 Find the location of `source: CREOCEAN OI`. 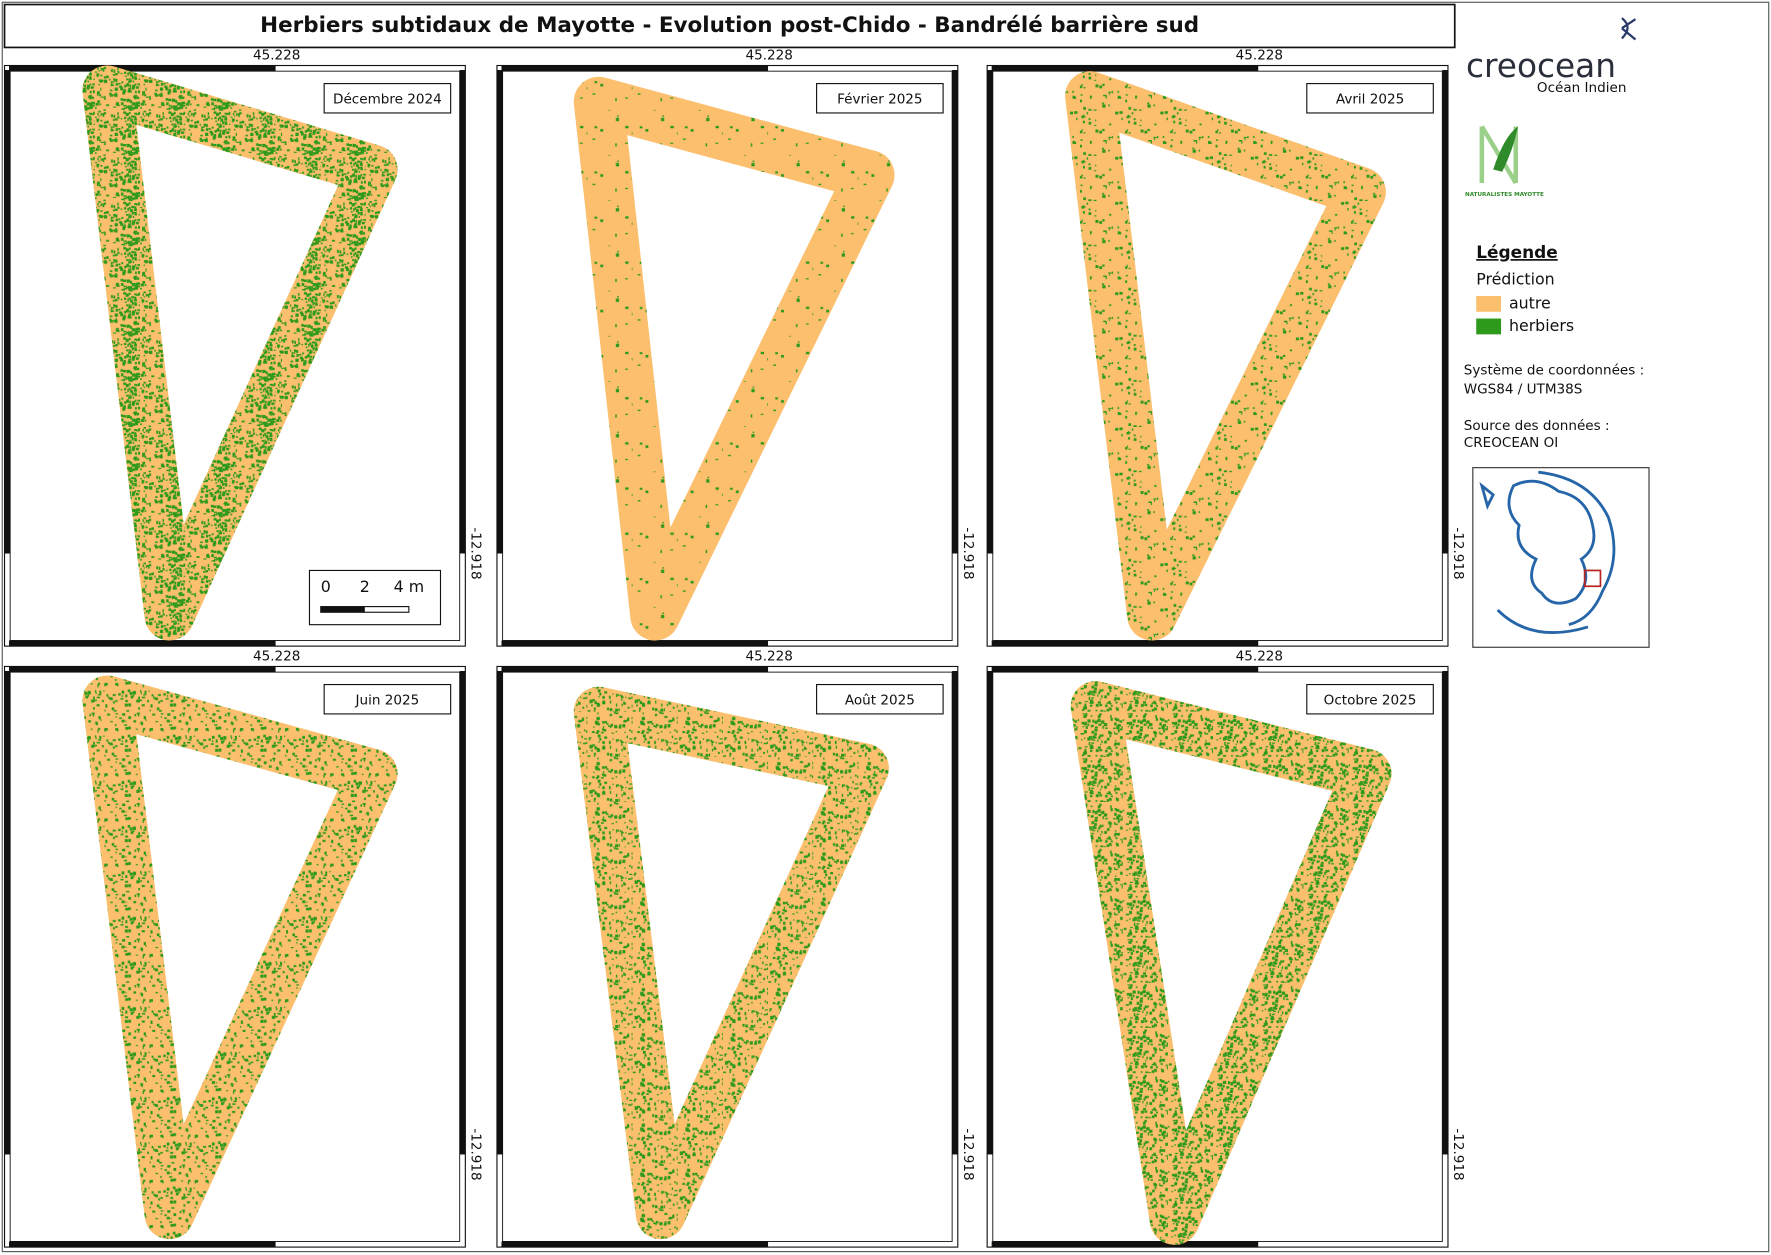

source: CREOCEAN OI is located at coordinates (1511, 443).